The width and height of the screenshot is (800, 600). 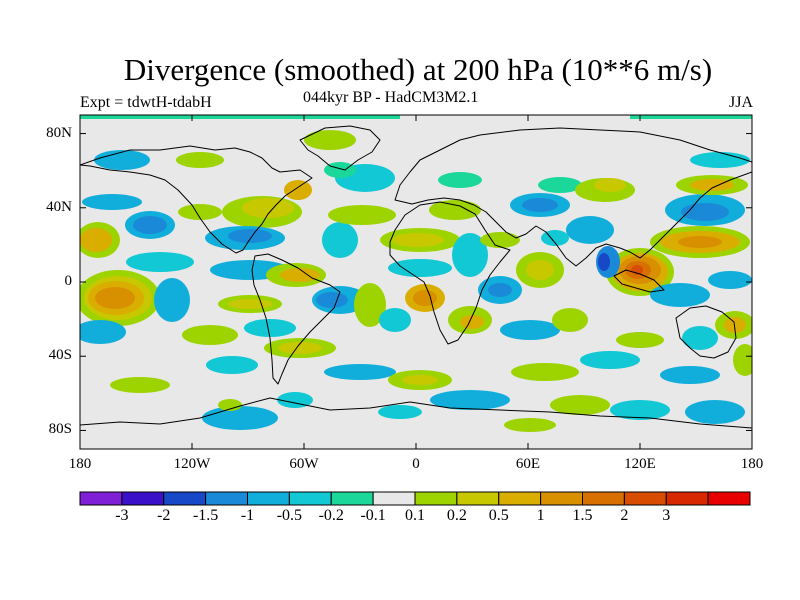 What do you see at coordinates (582, 515) in the screenshot?
I see `colorbar-label: 1.5` at bounding box center [582, 515].